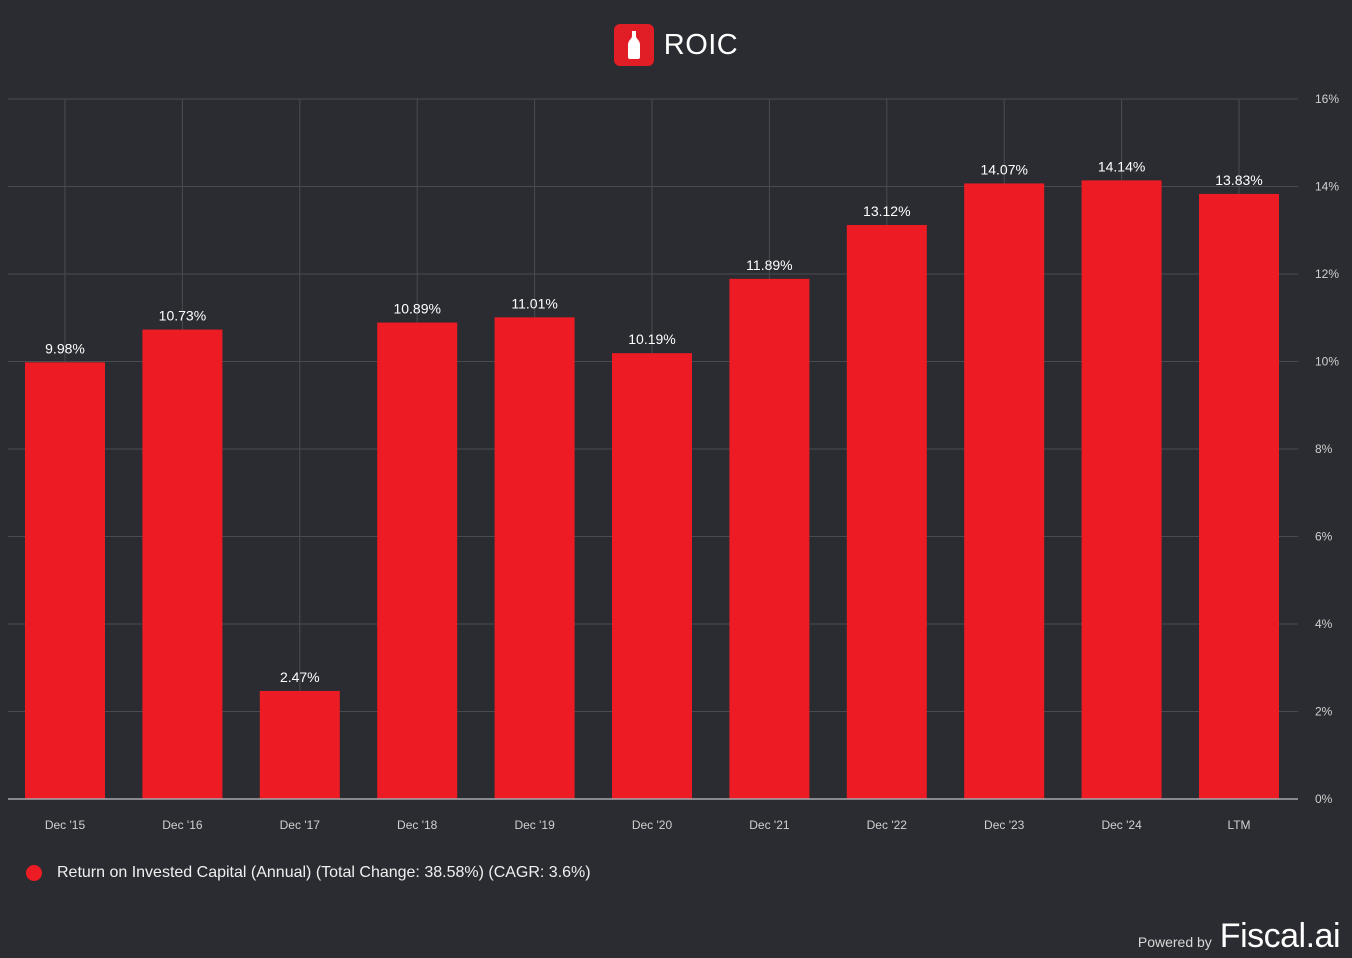 The image size is (1352, 958). What do you see at coordinates (1121, 166) in the screenshot?
I see `data-label: 14.14%` at bounding box center [1121, 166].